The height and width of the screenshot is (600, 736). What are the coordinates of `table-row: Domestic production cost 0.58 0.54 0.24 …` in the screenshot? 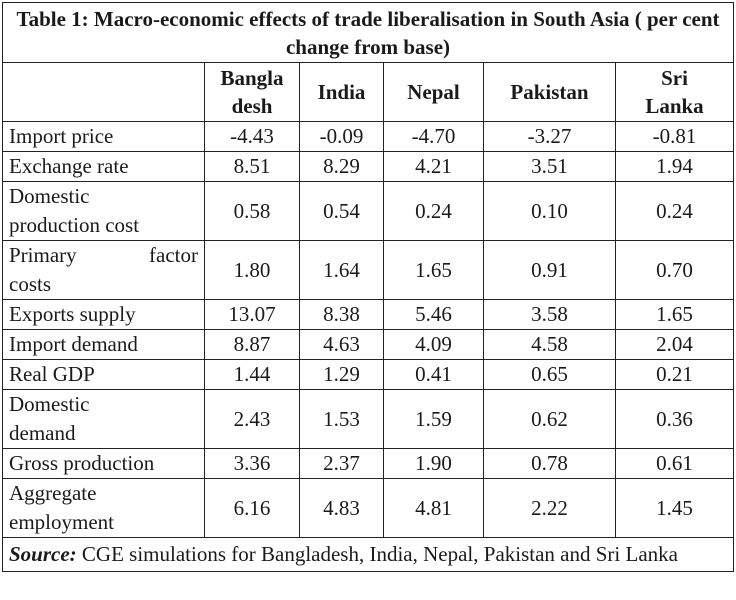 It's located at (368, 211).